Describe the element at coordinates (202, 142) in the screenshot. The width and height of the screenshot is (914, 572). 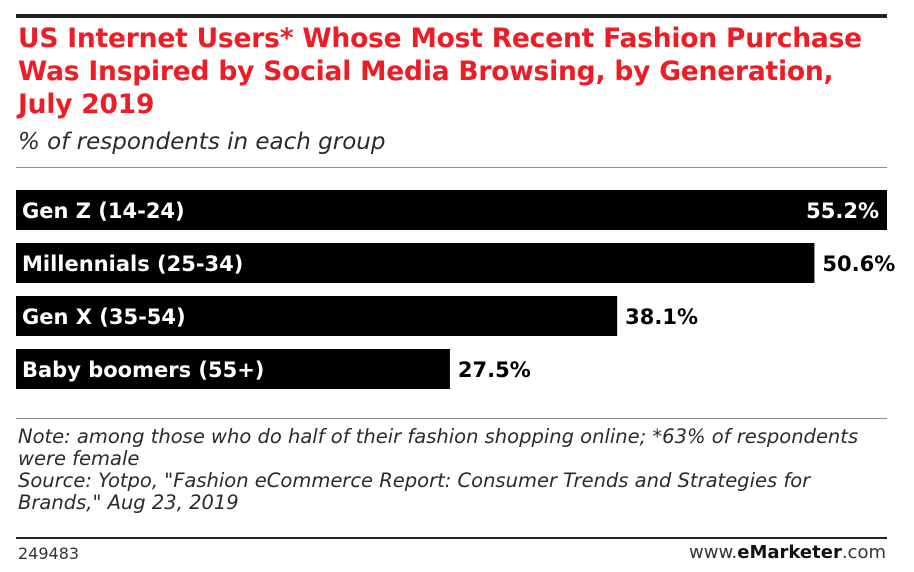
I see `chart-subtitle: % of respondents in each group` at that location.